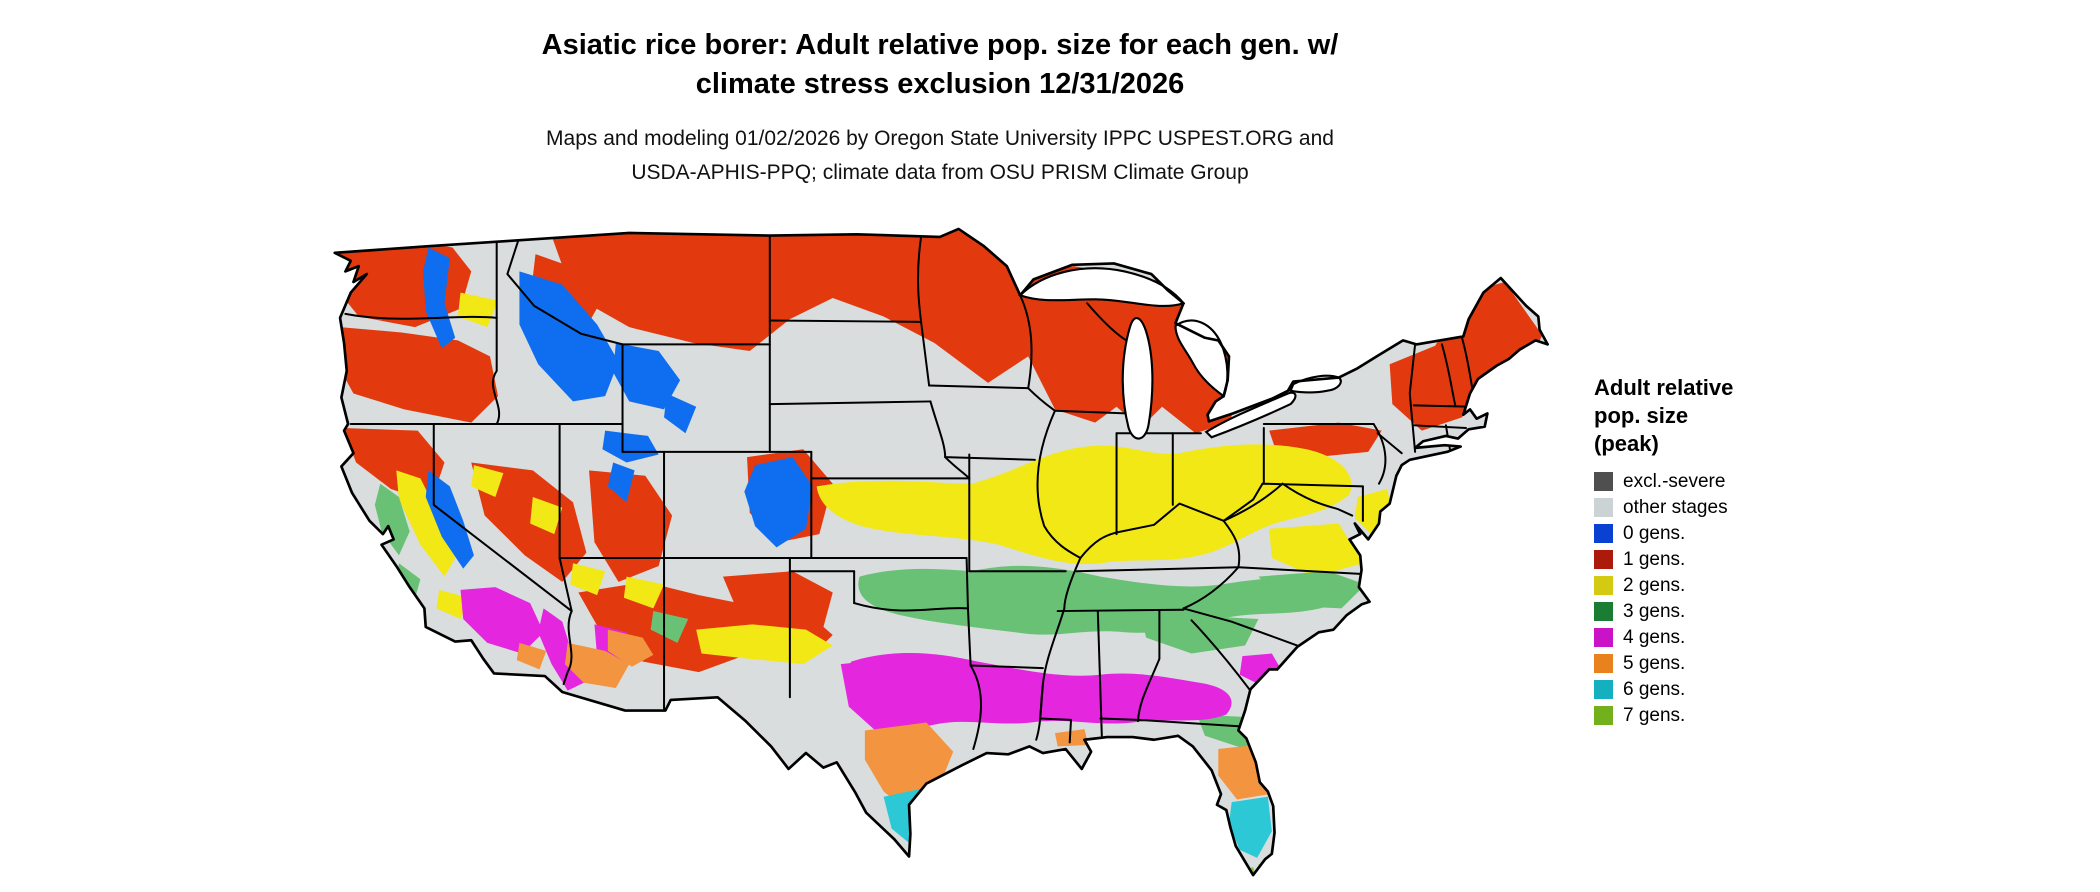  What do you see at coordinates (1714, 481) in the screenshot?
I see `legend-item-excl-severe: excl.-severe` at bounding box center [1714, 481].